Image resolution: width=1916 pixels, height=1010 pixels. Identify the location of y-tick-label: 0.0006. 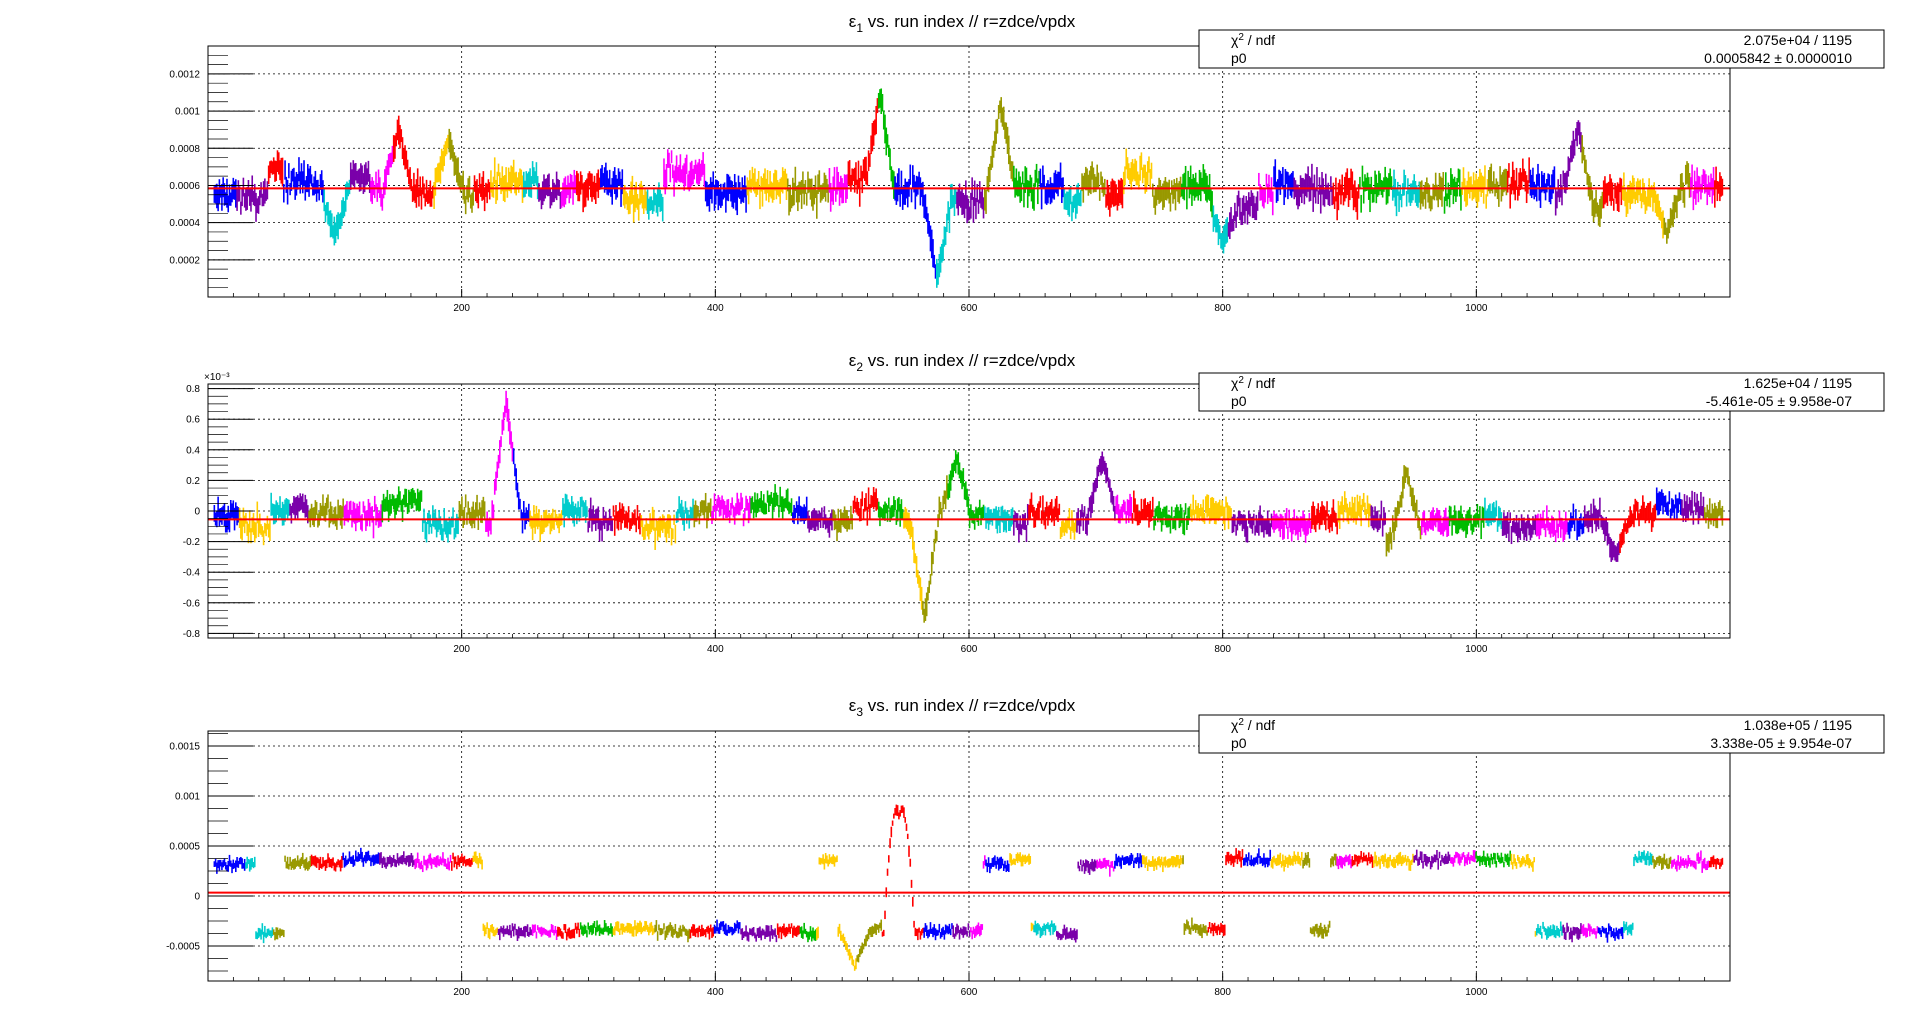
(184, 186).